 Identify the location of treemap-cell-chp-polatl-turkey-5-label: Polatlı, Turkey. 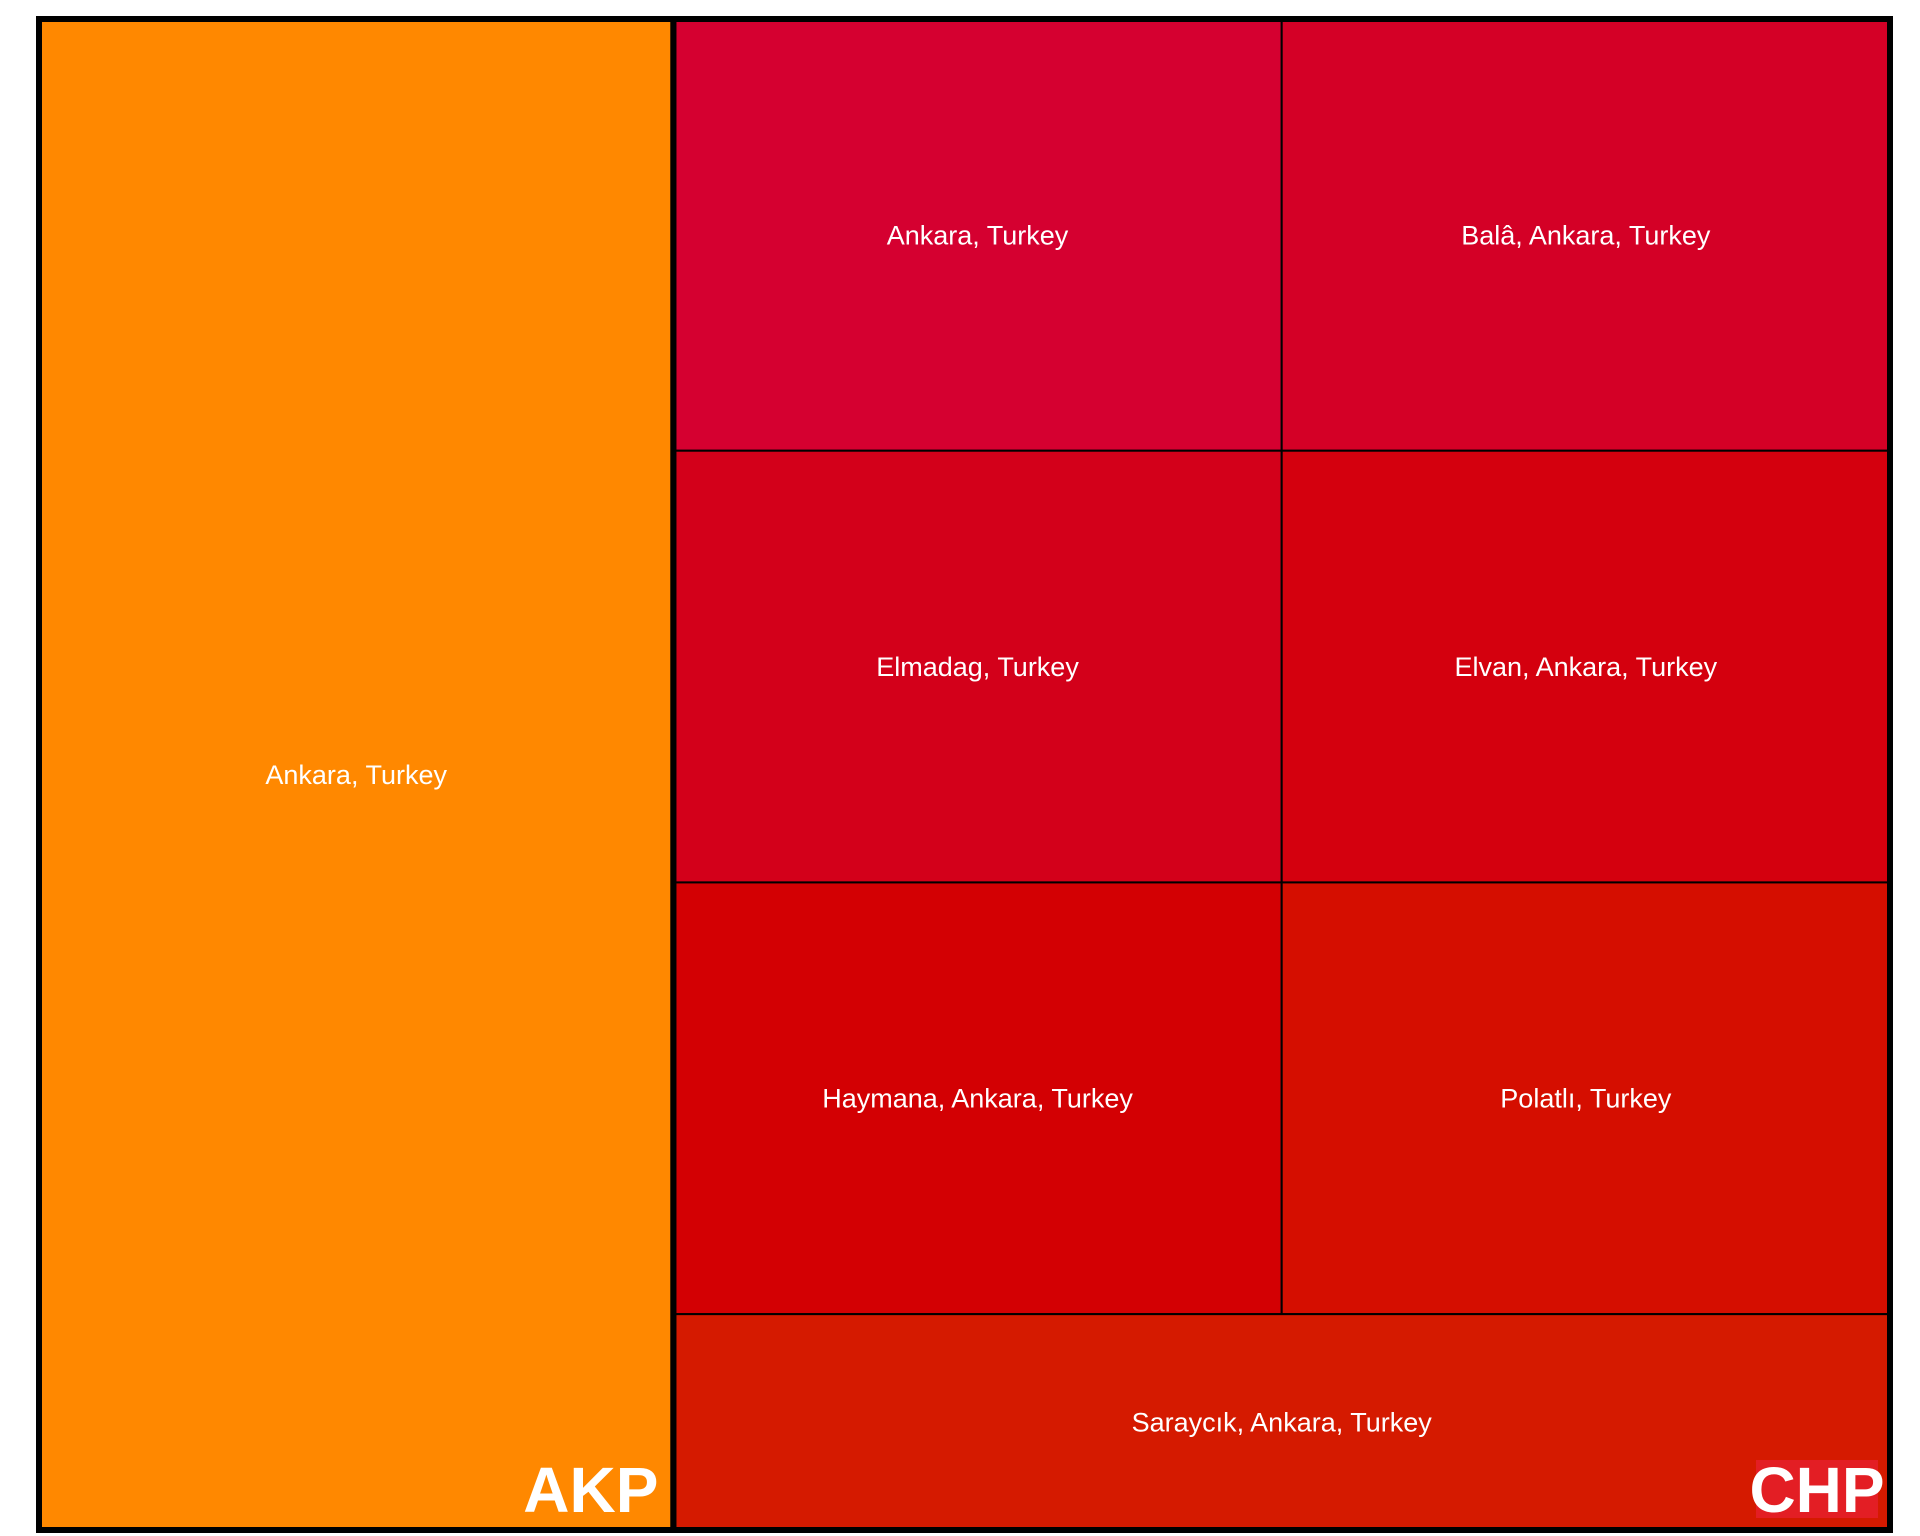
(1586, 1099).